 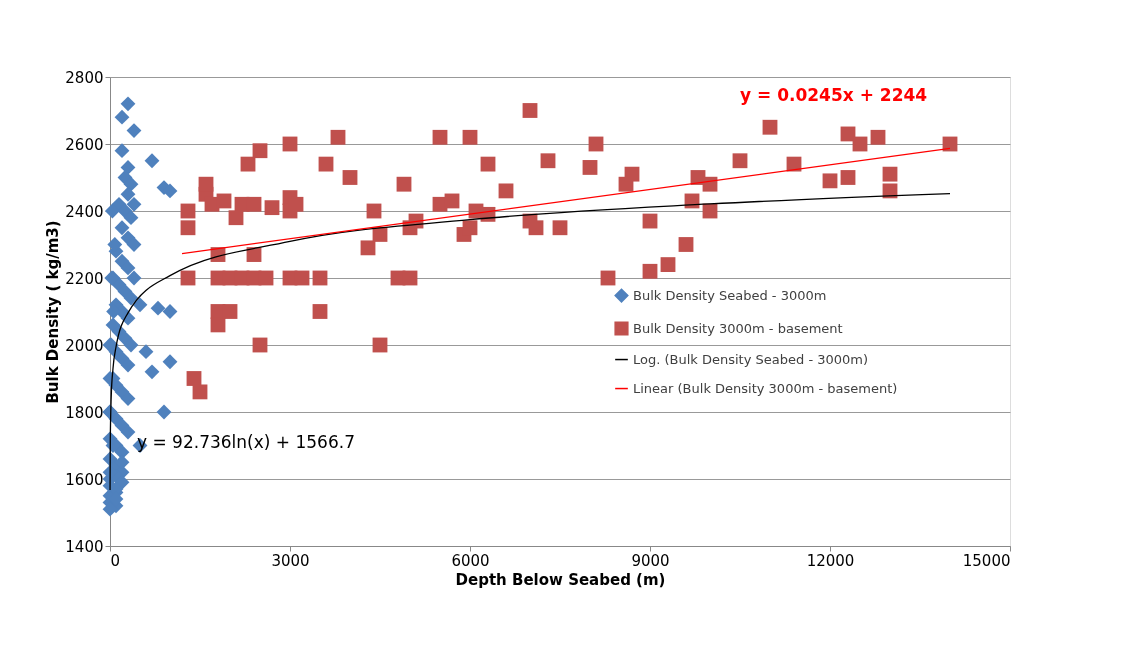 What do you see at coordinates (738, 328) in the screenshot?
I see `legend-label: Bulk Density 3000m - basement` at bounding box center [738, 328].